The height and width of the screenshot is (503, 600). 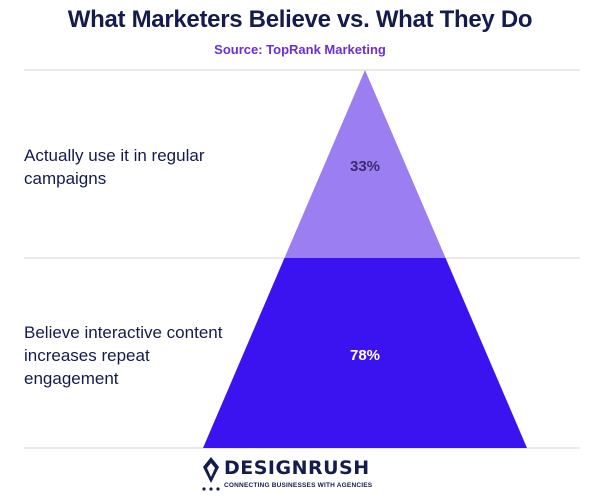 I want to click on value-label-2: 78%, so click(x=365, y=355).